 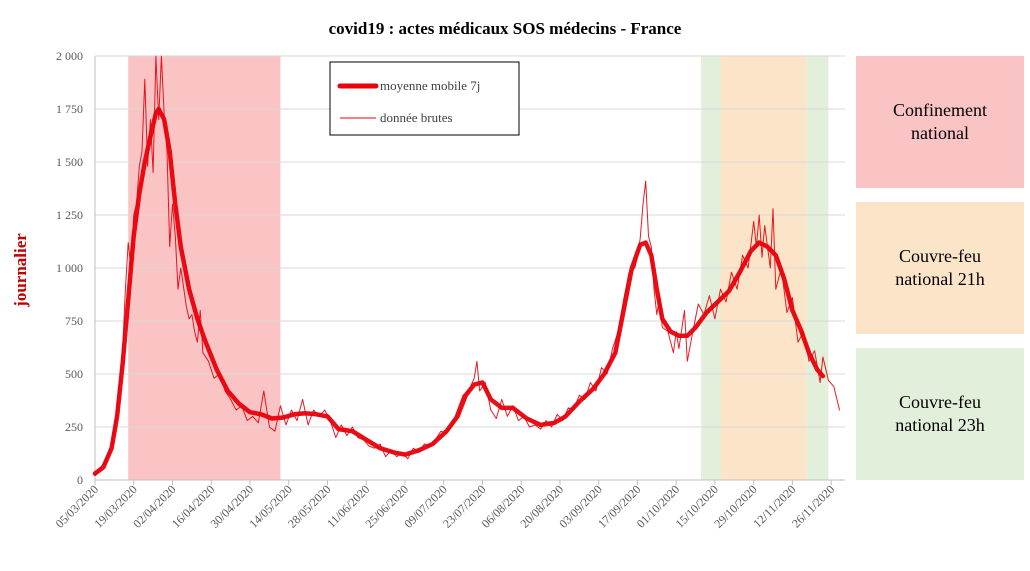 What do you see at coordinates (80, 480) in the screenshot?
I see `y-tick-label: 0` at bounding box center [80, 480].